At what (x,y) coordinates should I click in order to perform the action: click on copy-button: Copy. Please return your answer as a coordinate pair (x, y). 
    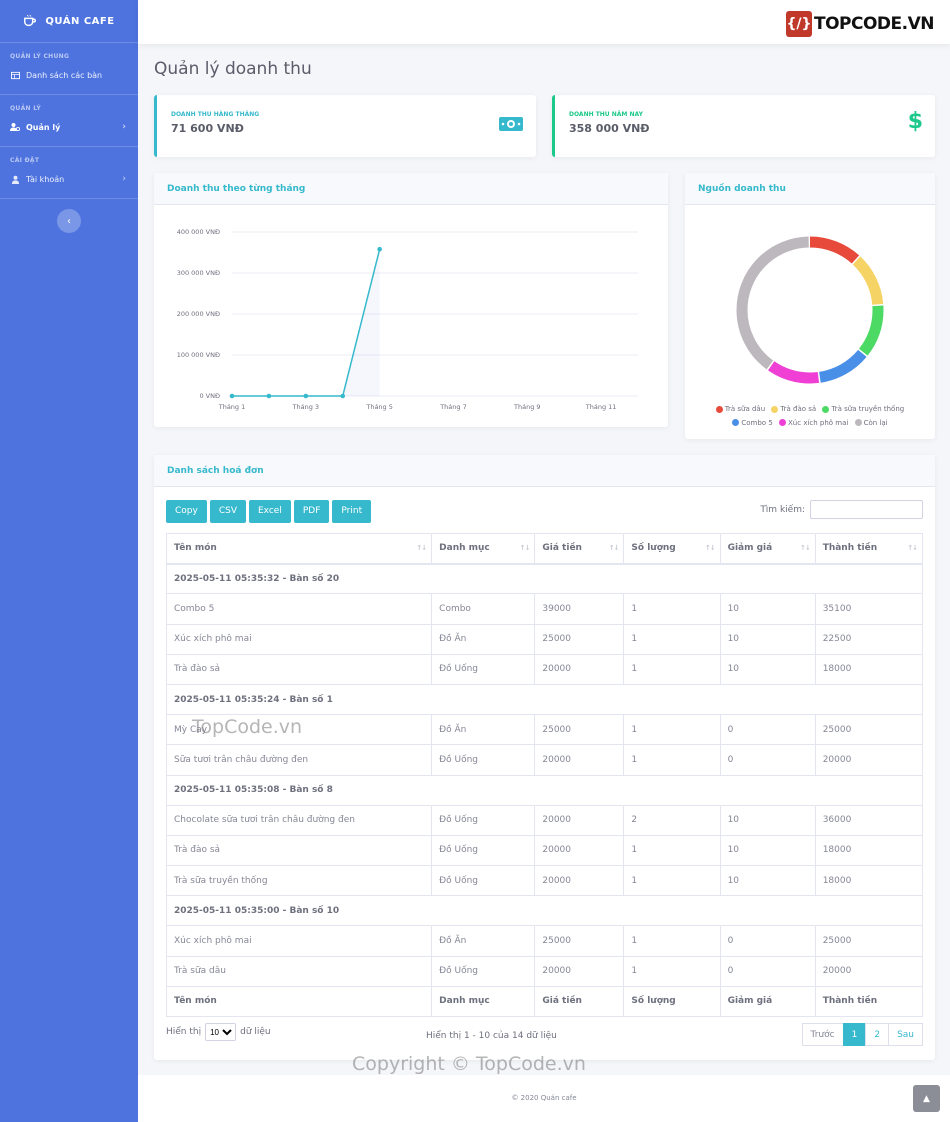
    Looking at the image, I should click on (186, 511).